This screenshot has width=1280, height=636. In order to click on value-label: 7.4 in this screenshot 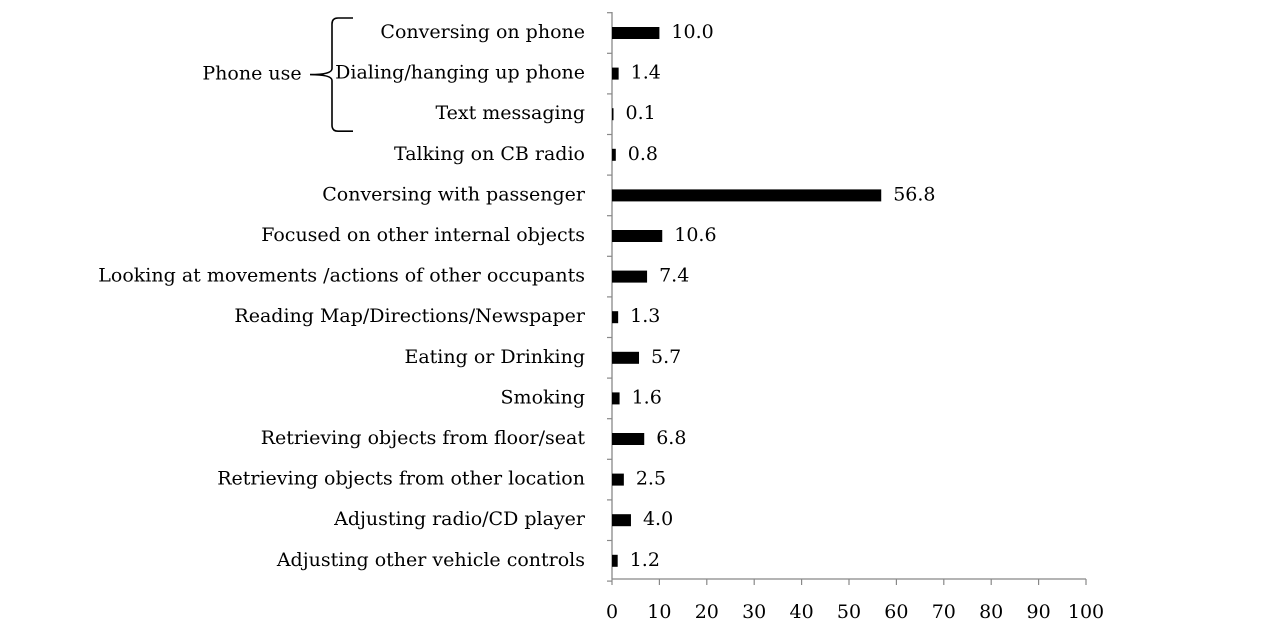, I will do `click(674, 276)`.